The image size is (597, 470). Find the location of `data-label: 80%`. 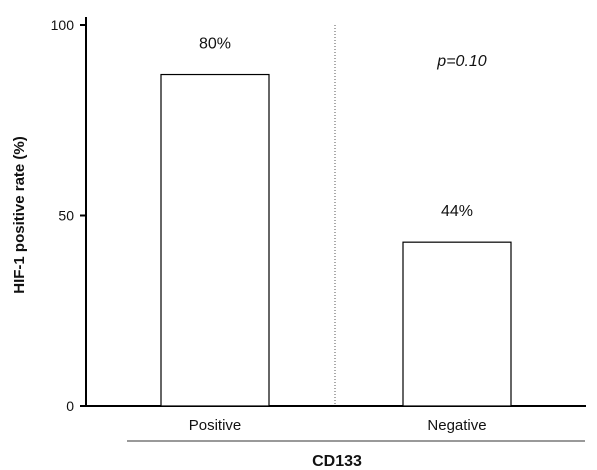

data-label: 80% is located at coordinates (215, 44).